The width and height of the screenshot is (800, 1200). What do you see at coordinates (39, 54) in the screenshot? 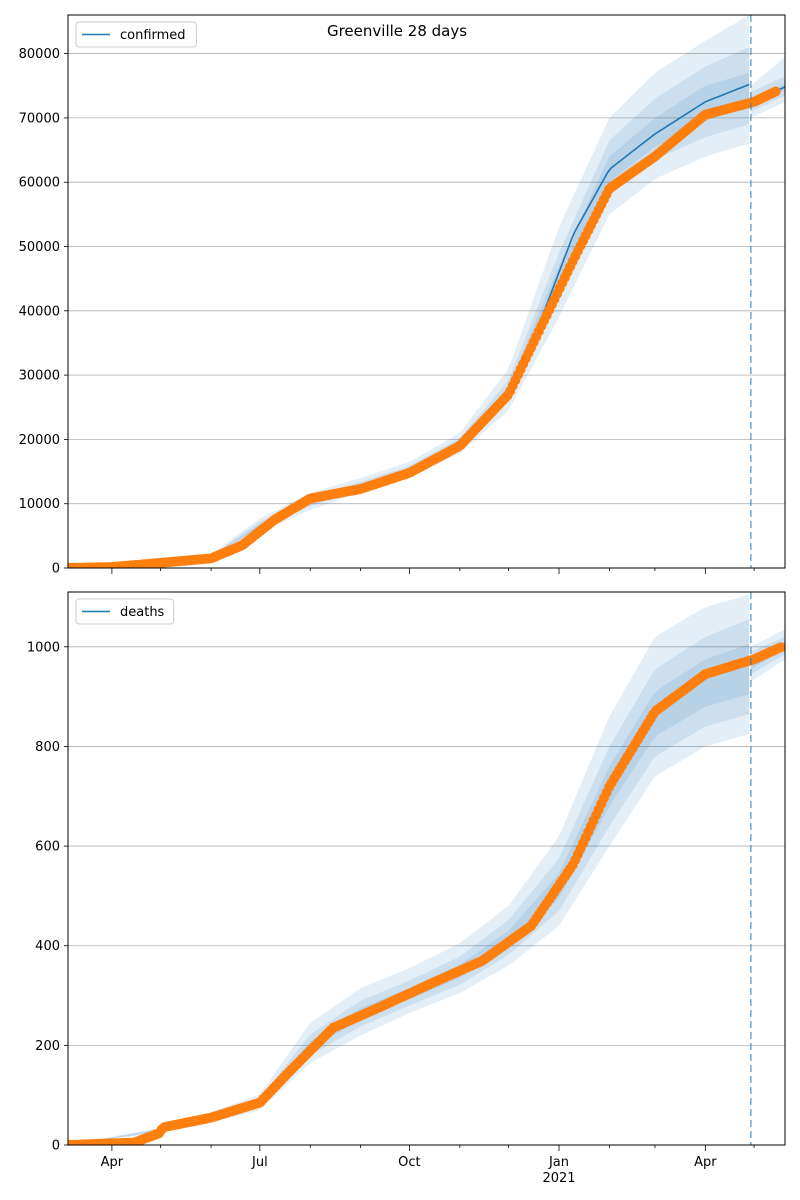
I see `y-tick-label: 80000` at bounding box center [39, 54].